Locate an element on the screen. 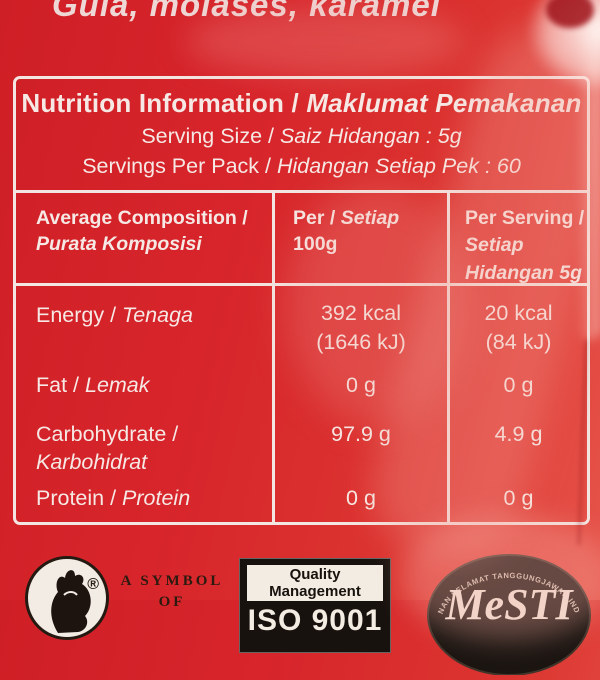 This screenshot has height=680, width=600. servings-per-pack-my: Hidangan Setiap Pek : 60 is located at coordinates (398, 166).